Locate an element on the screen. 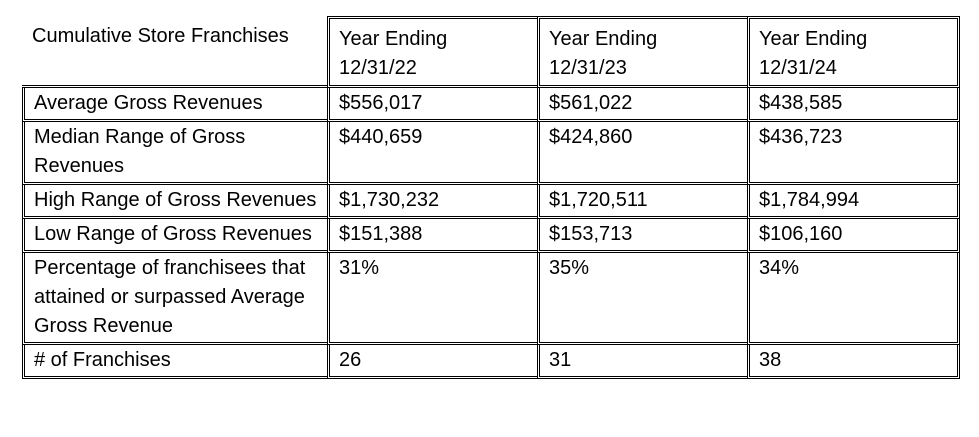  table-cell: $424,860 is located at coordinates (642, 153).